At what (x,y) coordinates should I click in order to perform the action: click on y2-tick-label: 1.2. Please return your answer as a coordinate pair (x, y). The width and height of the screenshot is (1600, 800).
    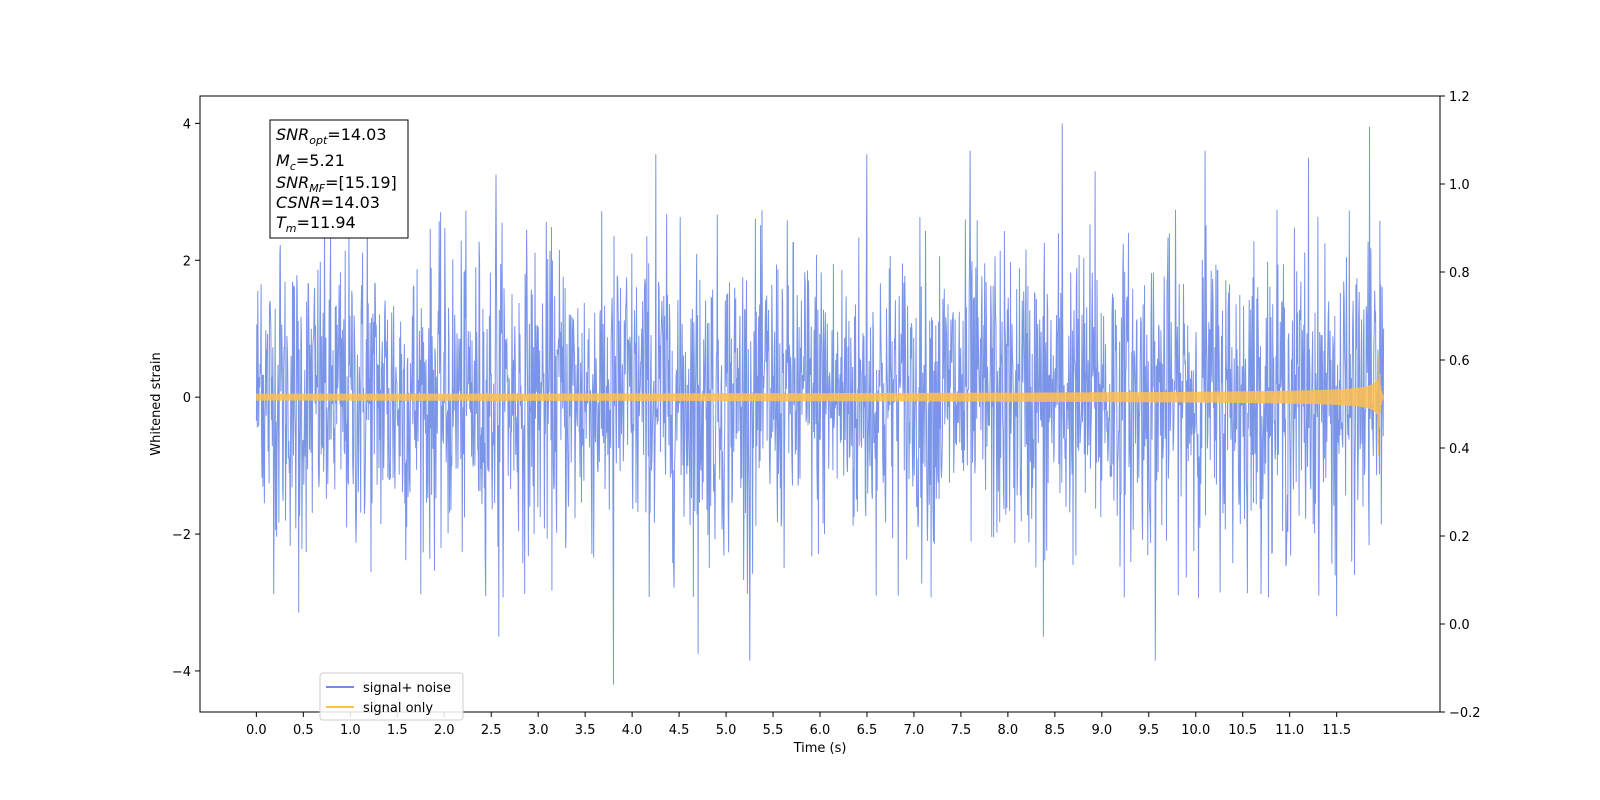
    Looking at the image, I should click on (1459, 97).